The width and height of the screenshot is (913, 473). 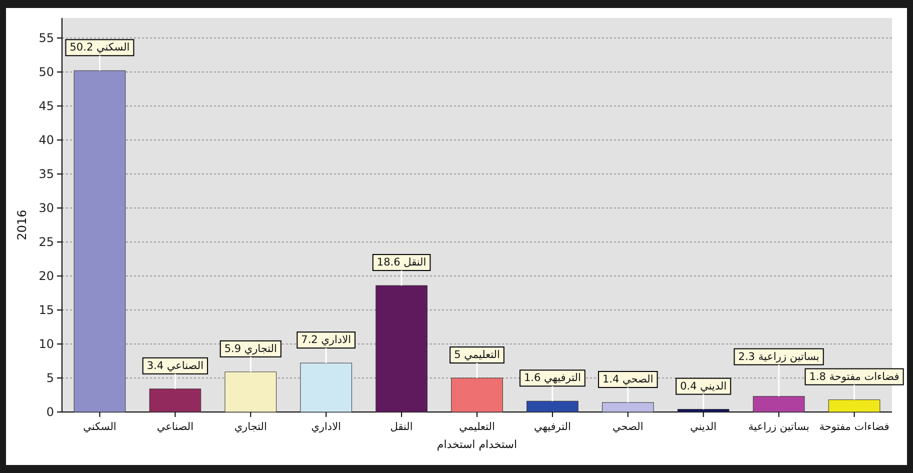 I want to click on x-tick-label: الاداري, so click(x=326, y=427).